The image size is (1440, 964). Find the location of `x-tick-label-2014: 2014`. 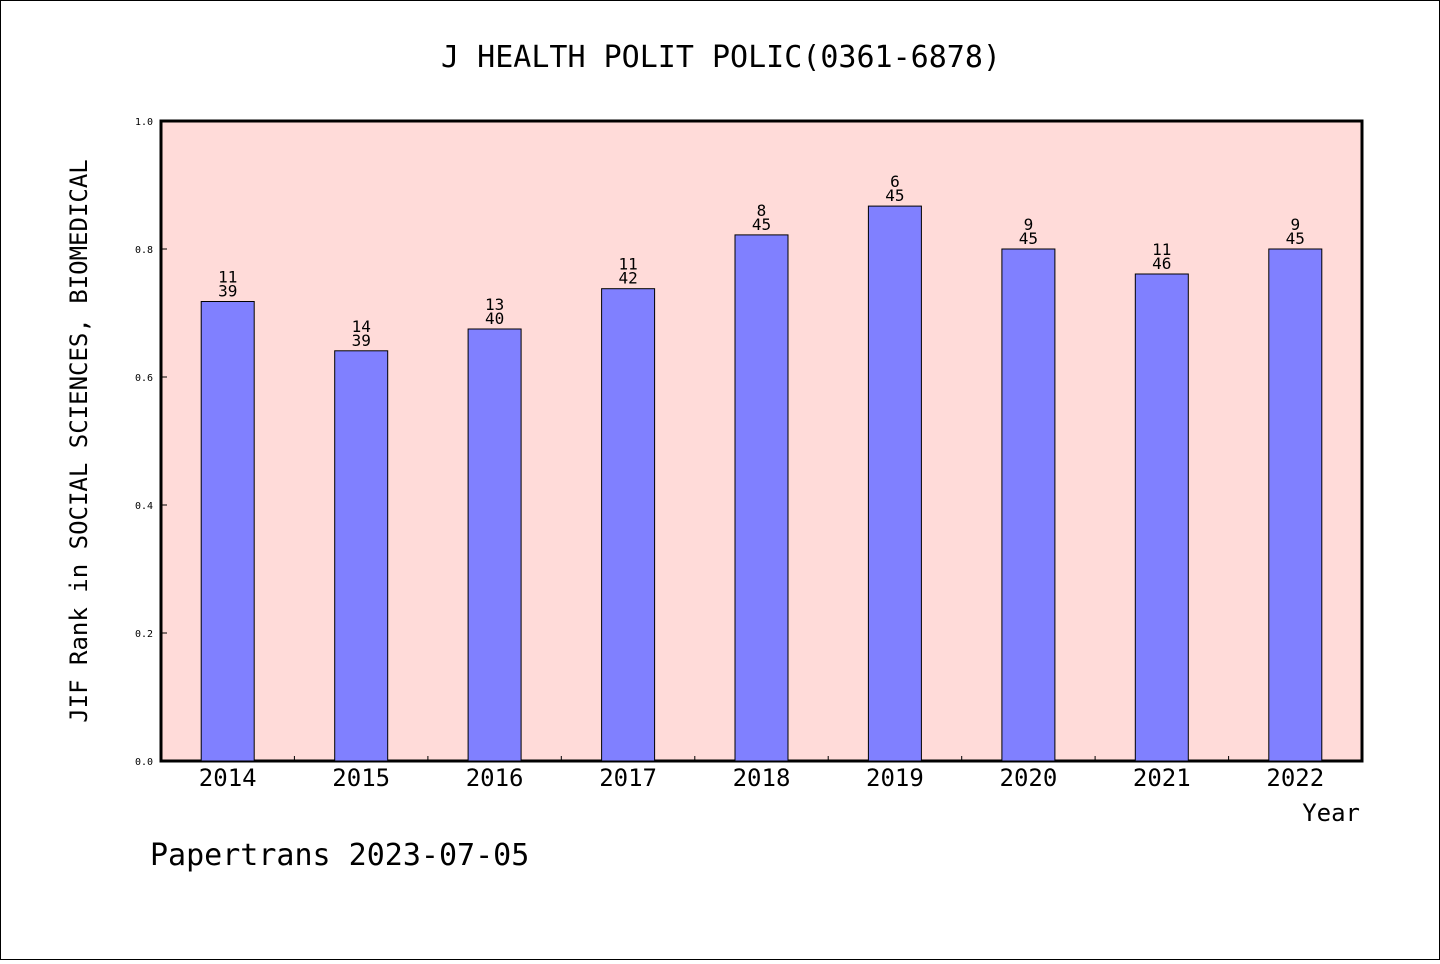

x-tick-label-2014: 2014 is located at coordinates (228, 778).